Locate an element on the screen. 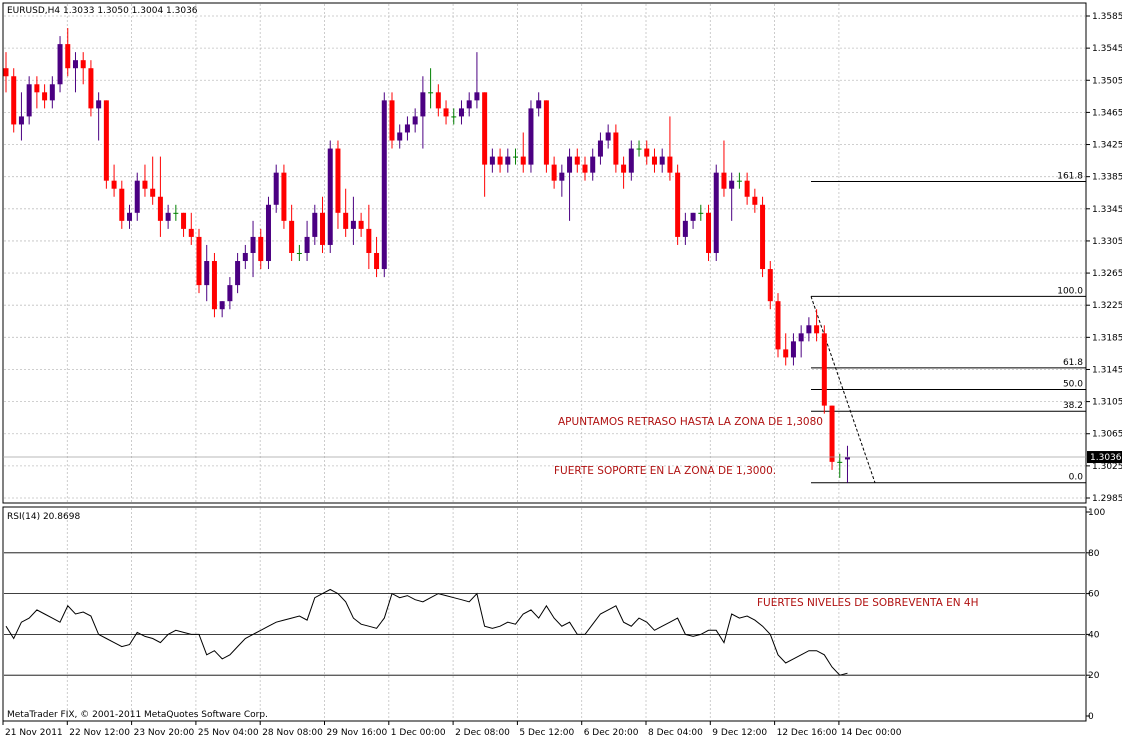 The width and height of the screenshot is (1122, 739). rsi-tick-label: 60 is located at coordinates (1094, 595).